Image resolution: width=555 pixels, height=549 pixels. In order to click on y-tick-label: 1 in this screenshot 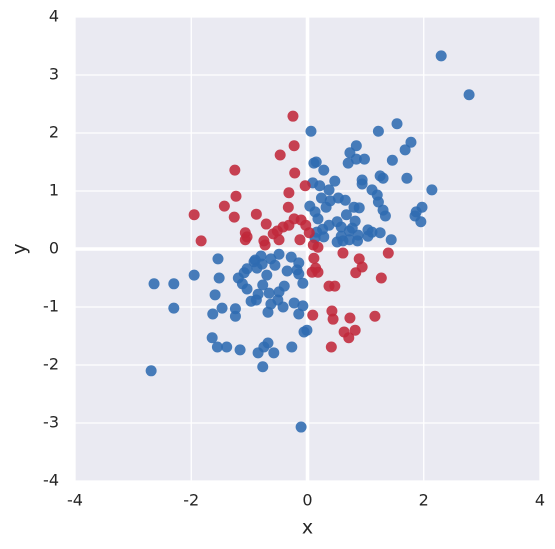, I will do `click(54, 190)`.